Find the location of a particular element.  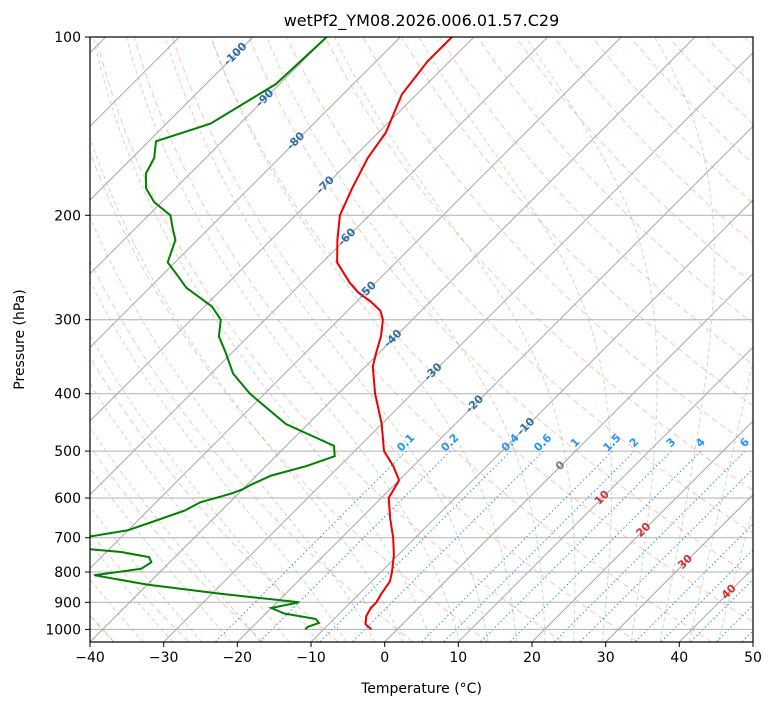

mixing-ratio-label: 2 is located at coordinates (634, 442).